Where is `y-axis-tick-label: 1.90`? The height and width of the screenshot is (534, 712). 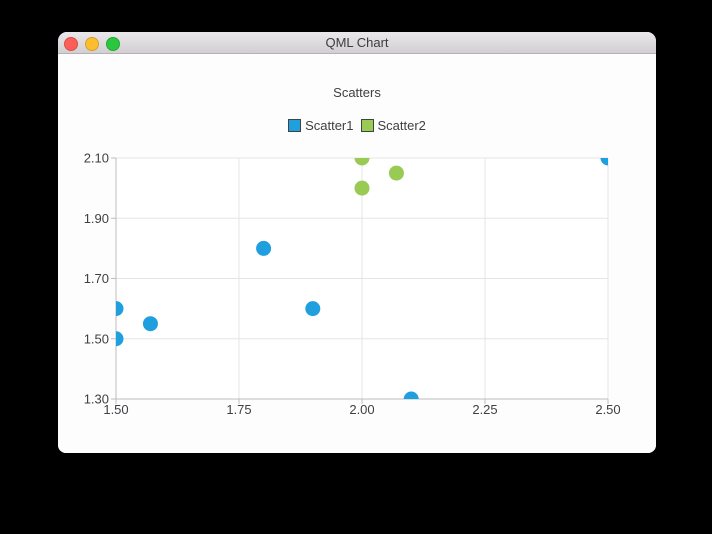 y-axis-tick-label: 1.90 is located at coordinates (96, 218).